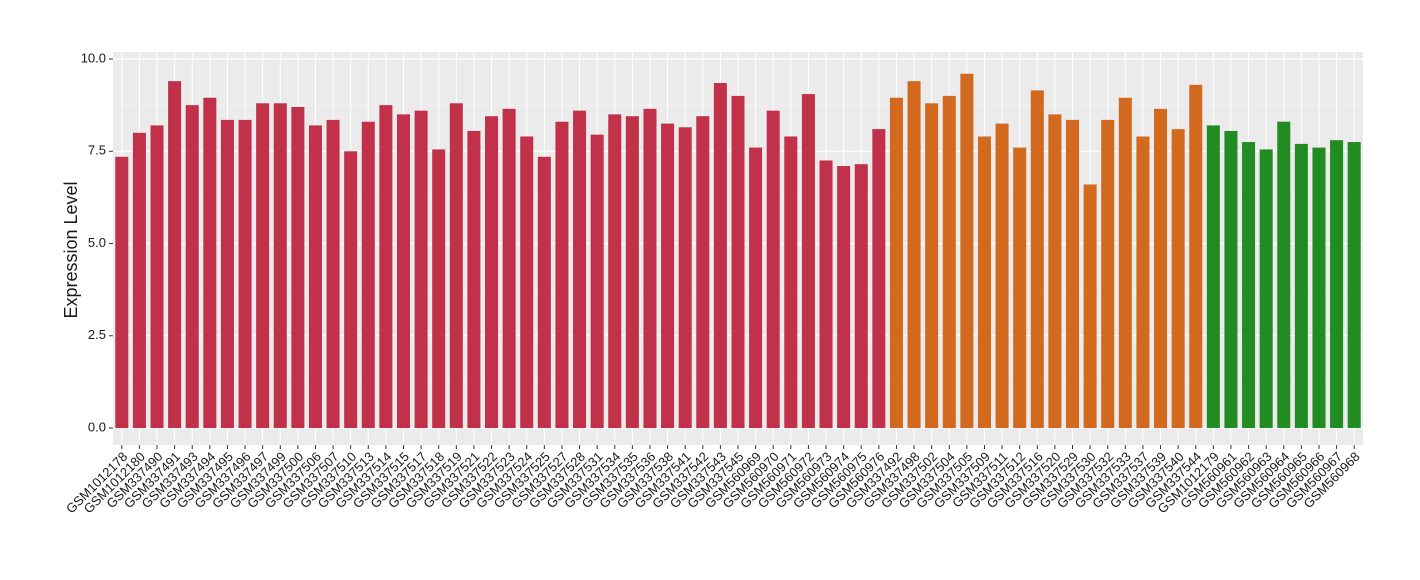 The width and height of the screenshot is (1420, 580). I want to click on y-tick-label: 7.5, so click(97, 150).